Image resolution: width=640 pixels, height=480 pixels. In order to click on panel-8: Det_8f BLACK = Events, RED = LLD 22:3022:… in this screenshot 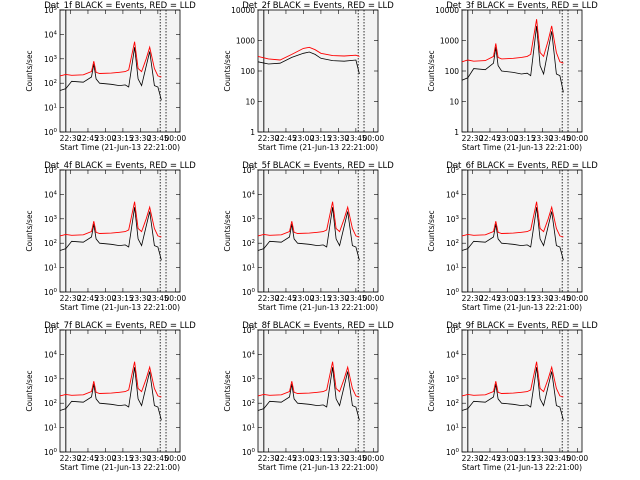, I will do `click(308, 396)`.